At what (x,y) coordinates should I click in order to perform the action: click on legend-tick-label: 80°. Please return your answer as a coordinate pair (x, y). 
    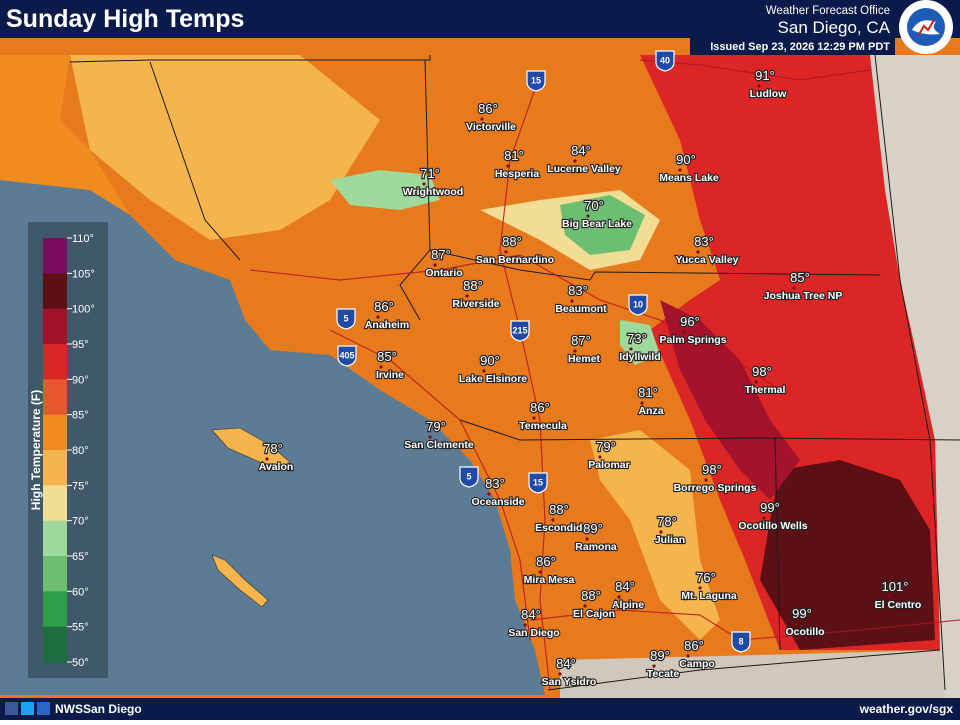
    Looking at the image, I should click on (80, 451).